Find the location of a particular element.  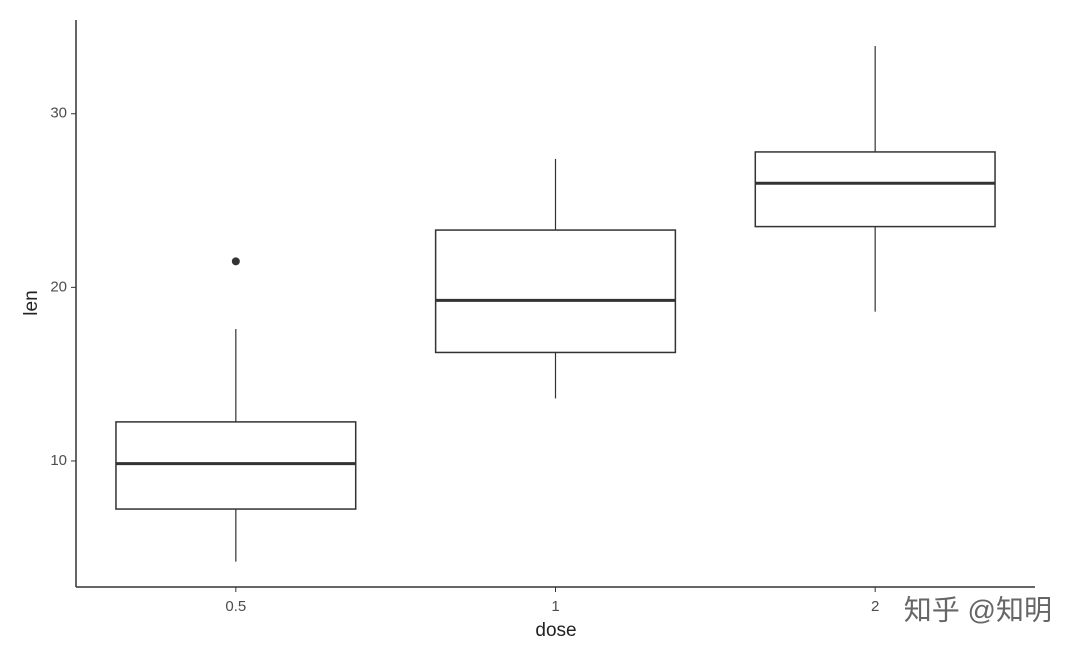

outlier is located at coordinates (235, 261).